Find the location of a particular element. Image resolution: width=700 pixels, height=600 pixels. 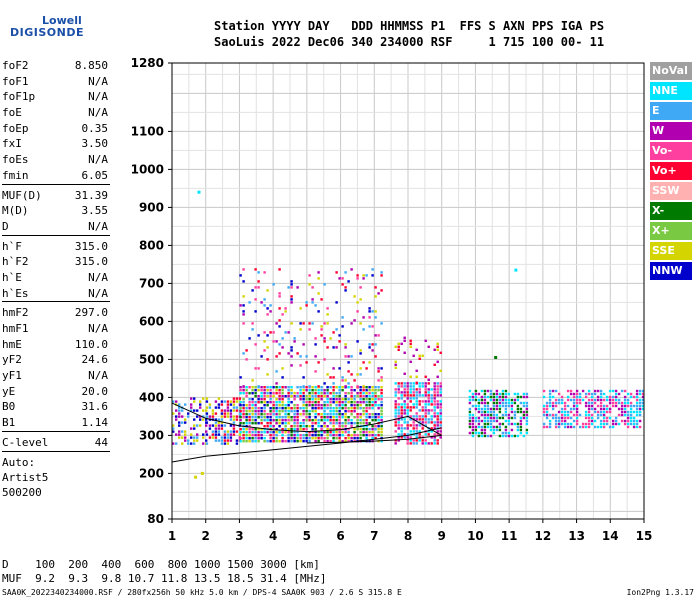

x-tick-label: 6 is located at coordinates (340, 536).